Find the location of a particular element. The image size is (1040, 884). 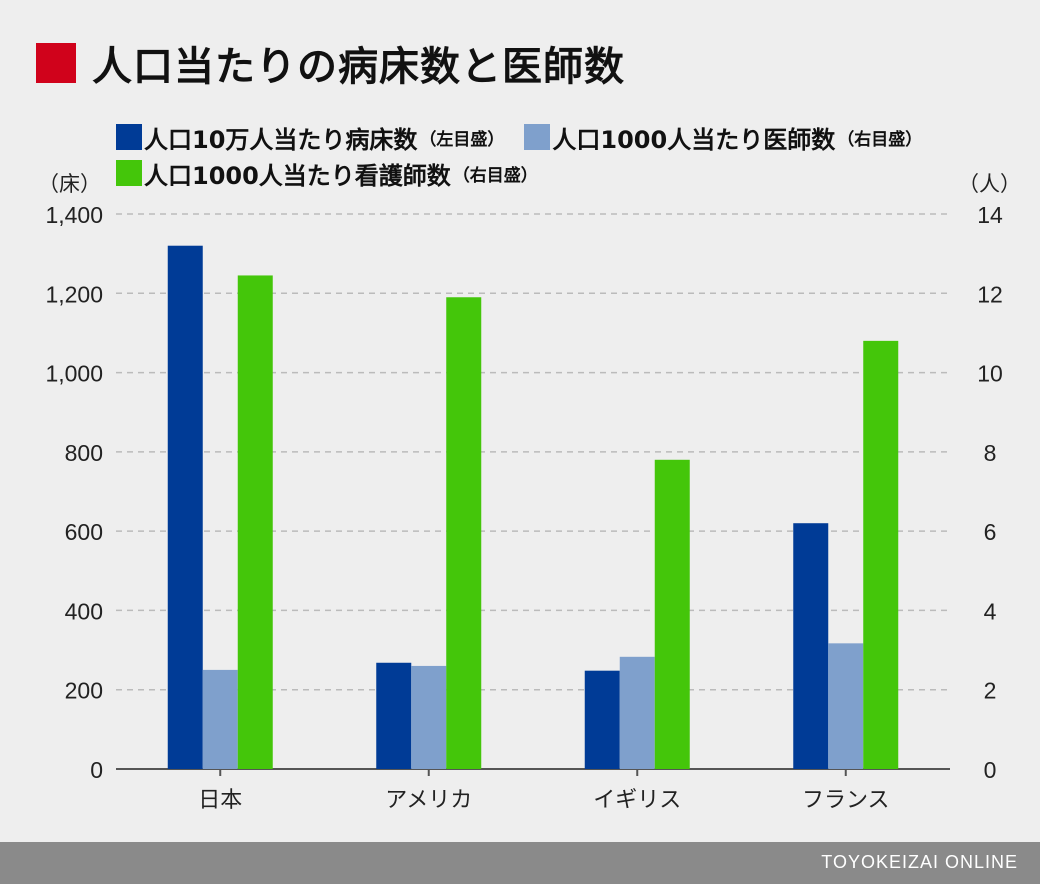

legend-note-nurses: （右目盛） is located at coordinates (495, 175).